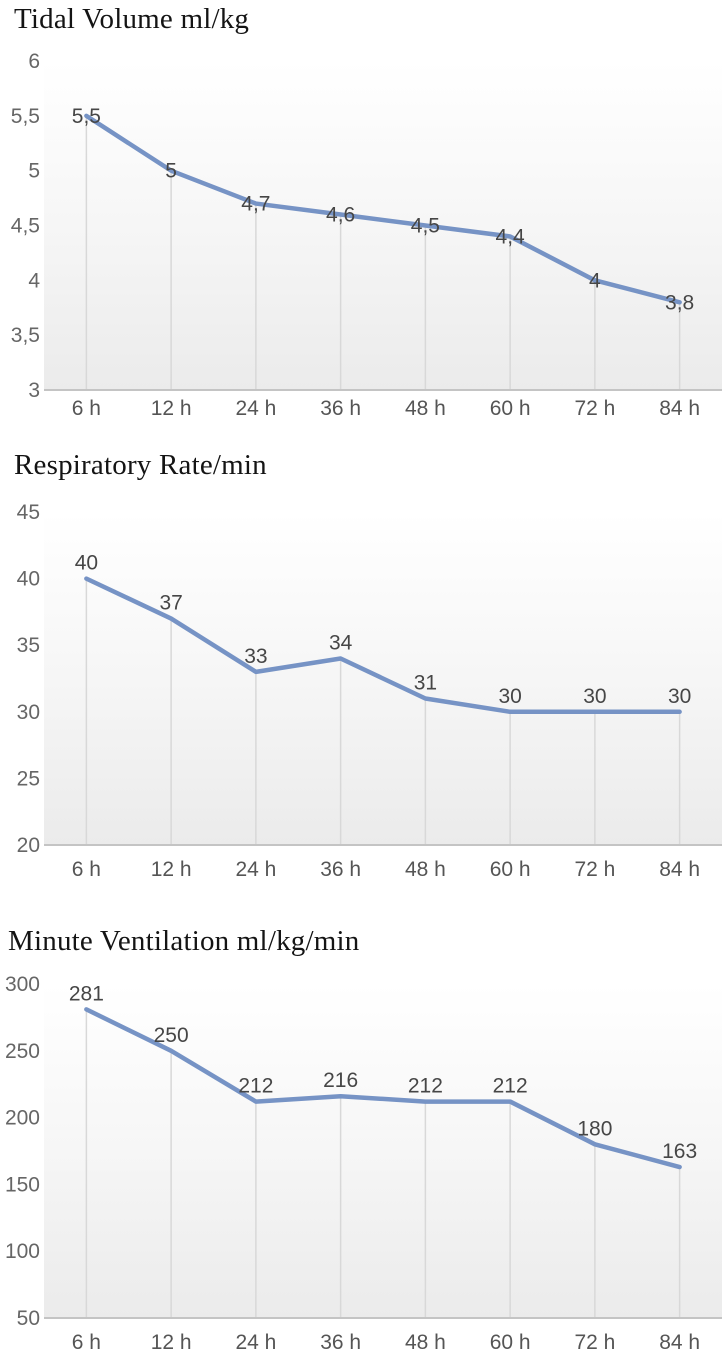  What do you see at coordinates (28, 778) in the screenshot?
I see `y-tick-label: 25` at bounding box center [28, 778].